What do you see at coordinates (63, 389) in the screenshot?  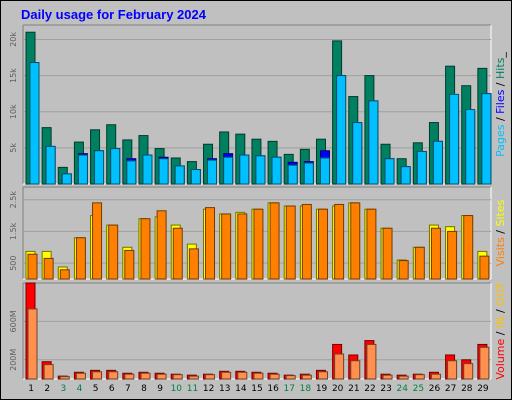 I see `x-tick-day-3: 3` at bounding box center [63, 389].